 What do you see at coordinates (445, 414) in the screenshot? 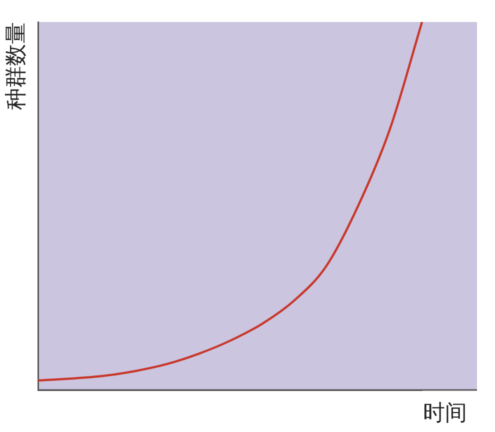
I see `x-axis-title: 时间` at bounding box center [445, 414].